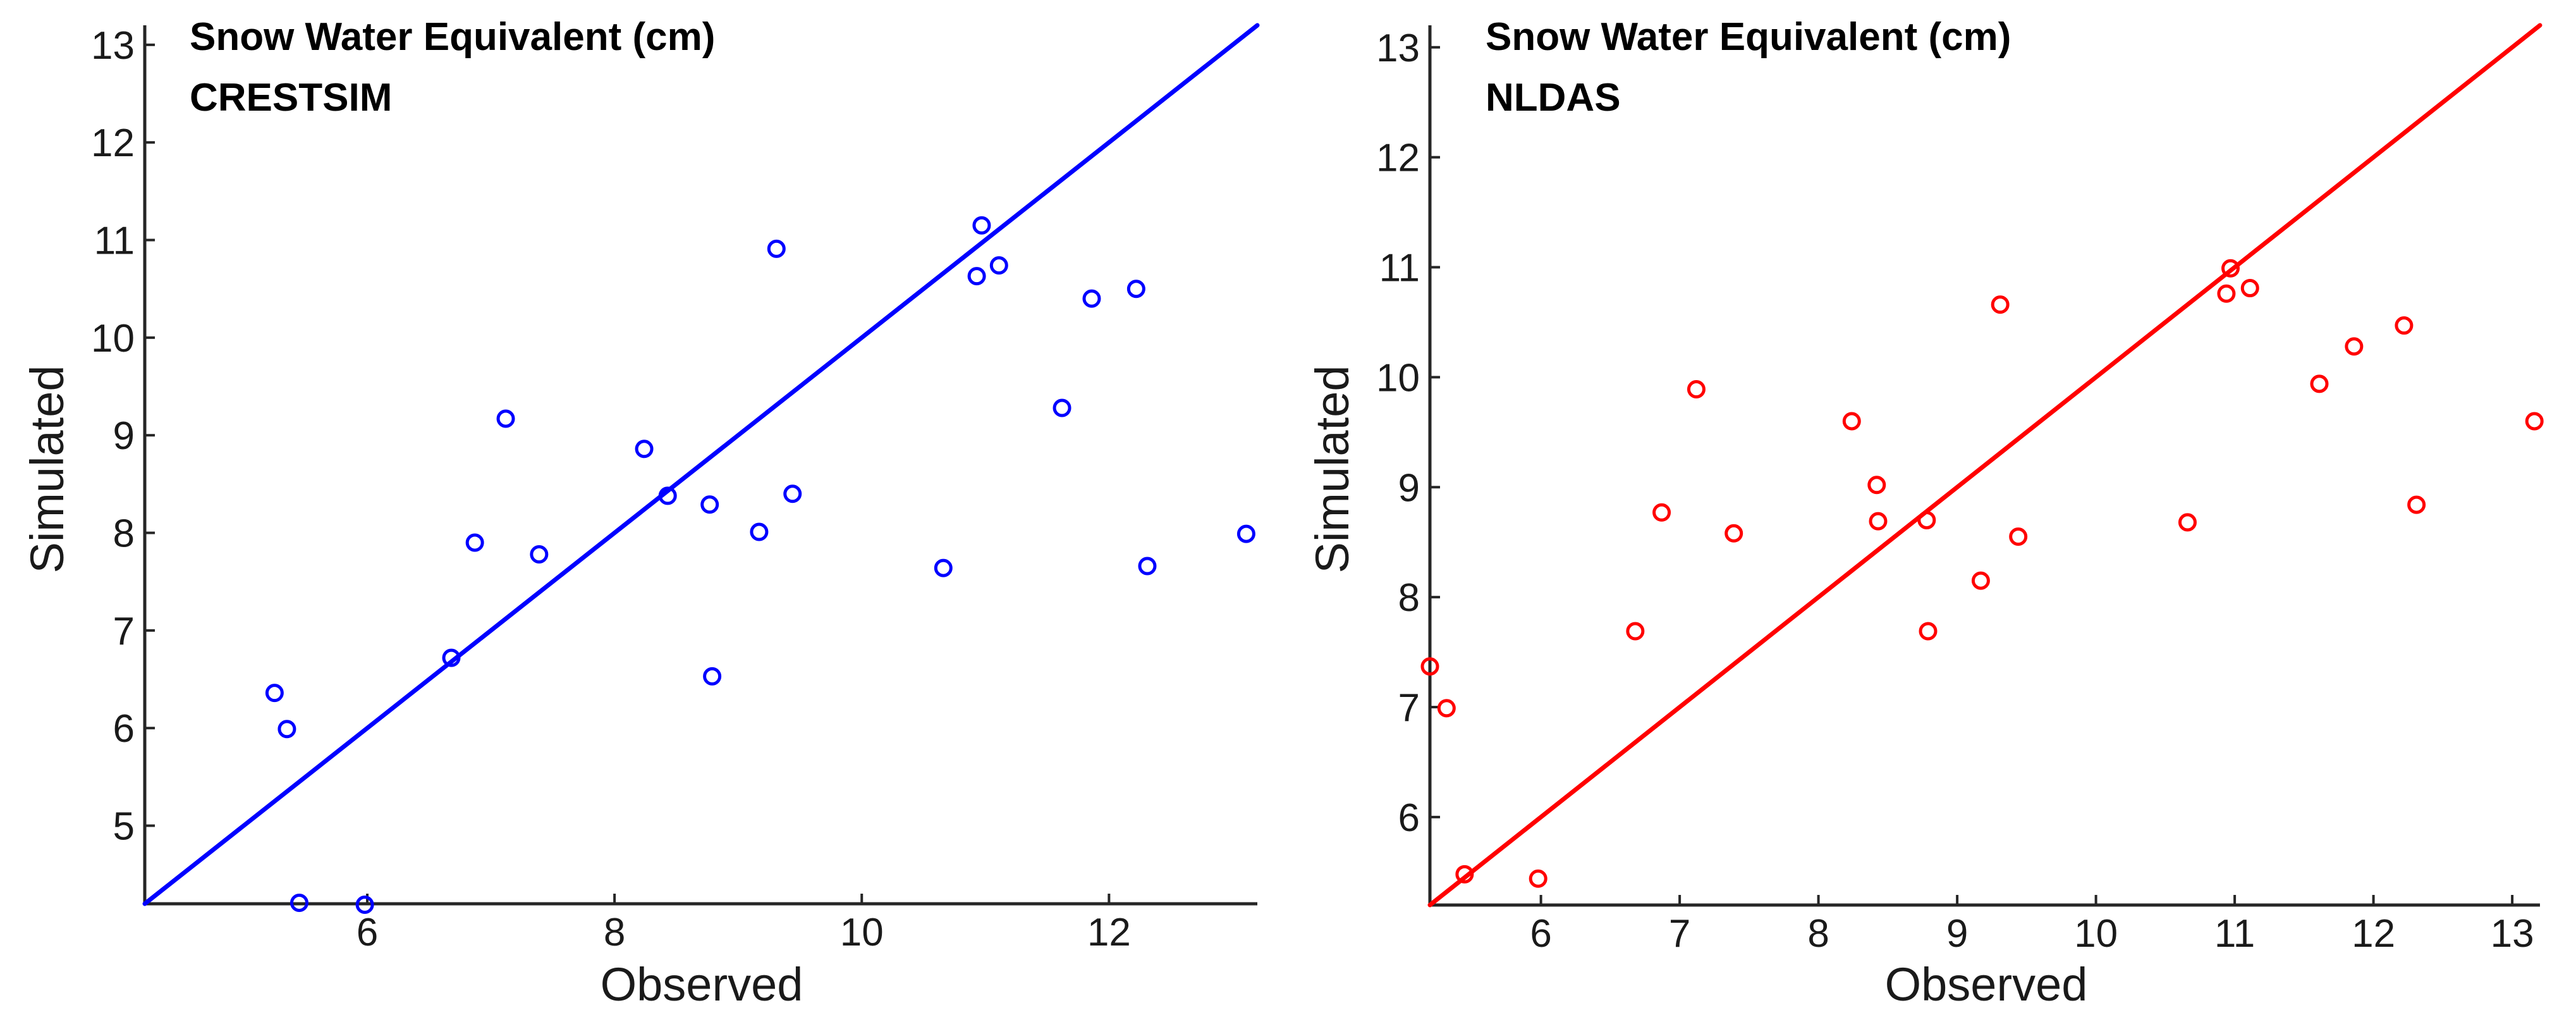 Image resolution: width=2576 pixels, height=1029 pixels. Describe the element at coordinates (1398, 49) in the screenshot. I see `right-y-tick-label: 13` at that location.